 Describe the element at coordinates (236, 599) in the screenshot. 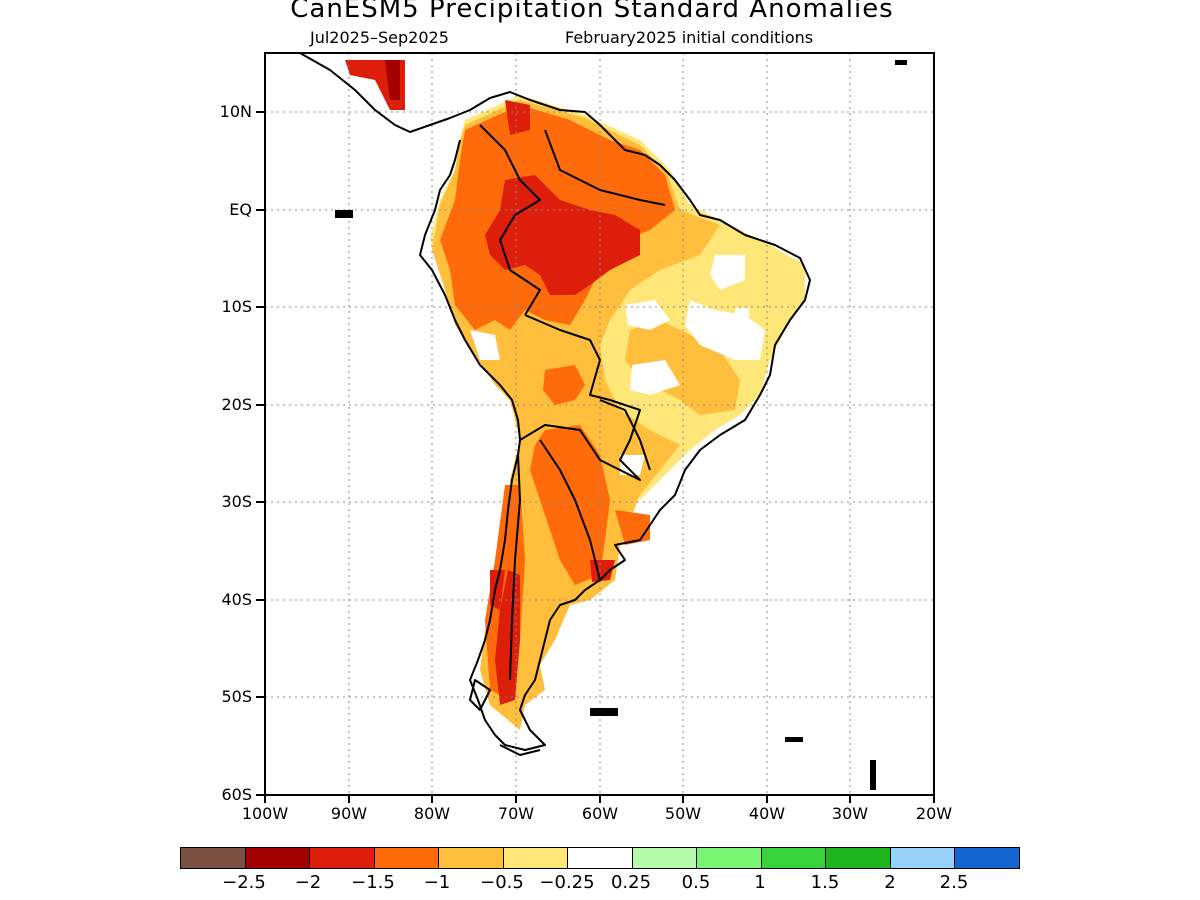

I see `lat-label-40s: 40S` at that location.